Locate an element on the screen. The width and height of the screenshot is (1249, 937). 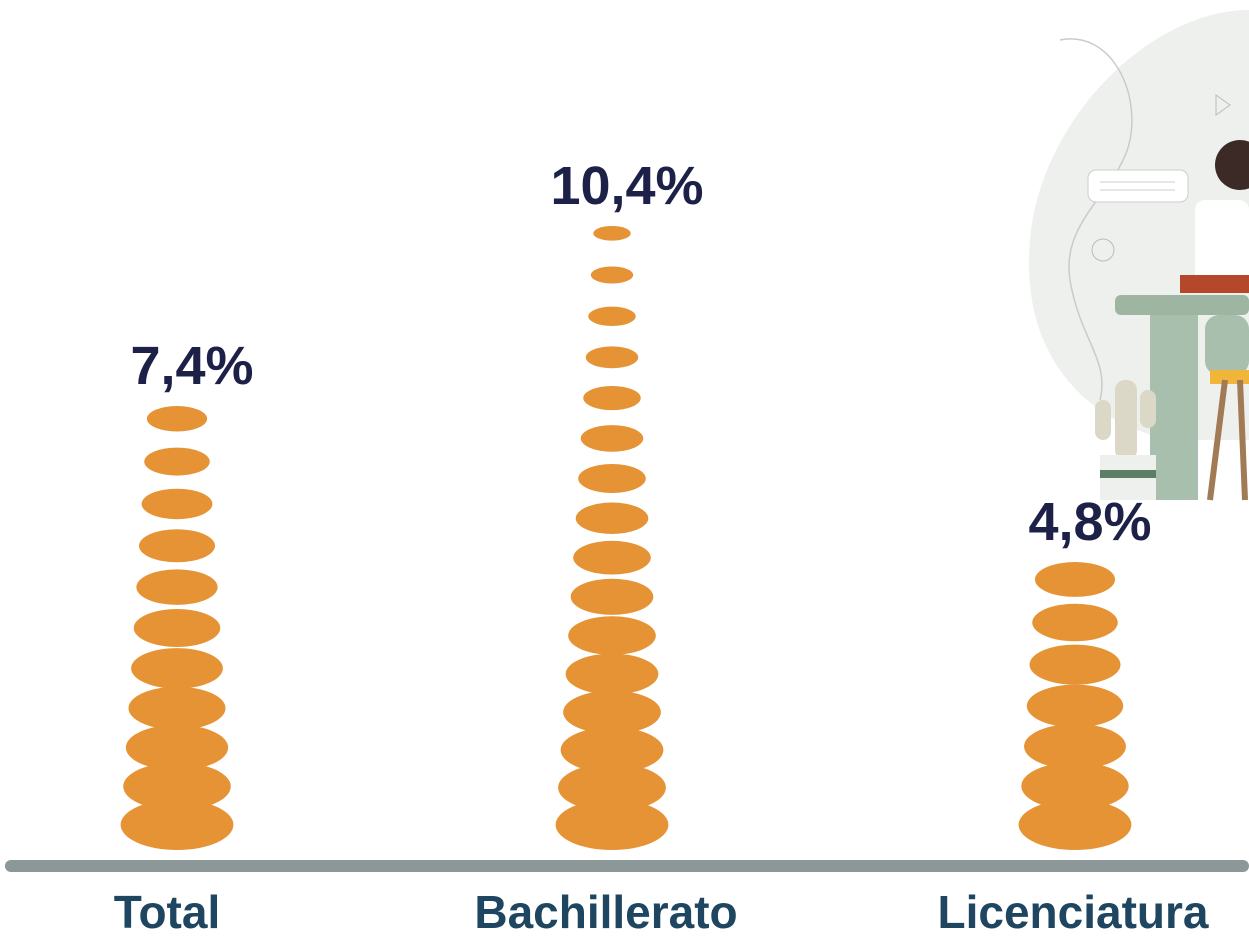
illustration is located at coordinates (1138, 255).